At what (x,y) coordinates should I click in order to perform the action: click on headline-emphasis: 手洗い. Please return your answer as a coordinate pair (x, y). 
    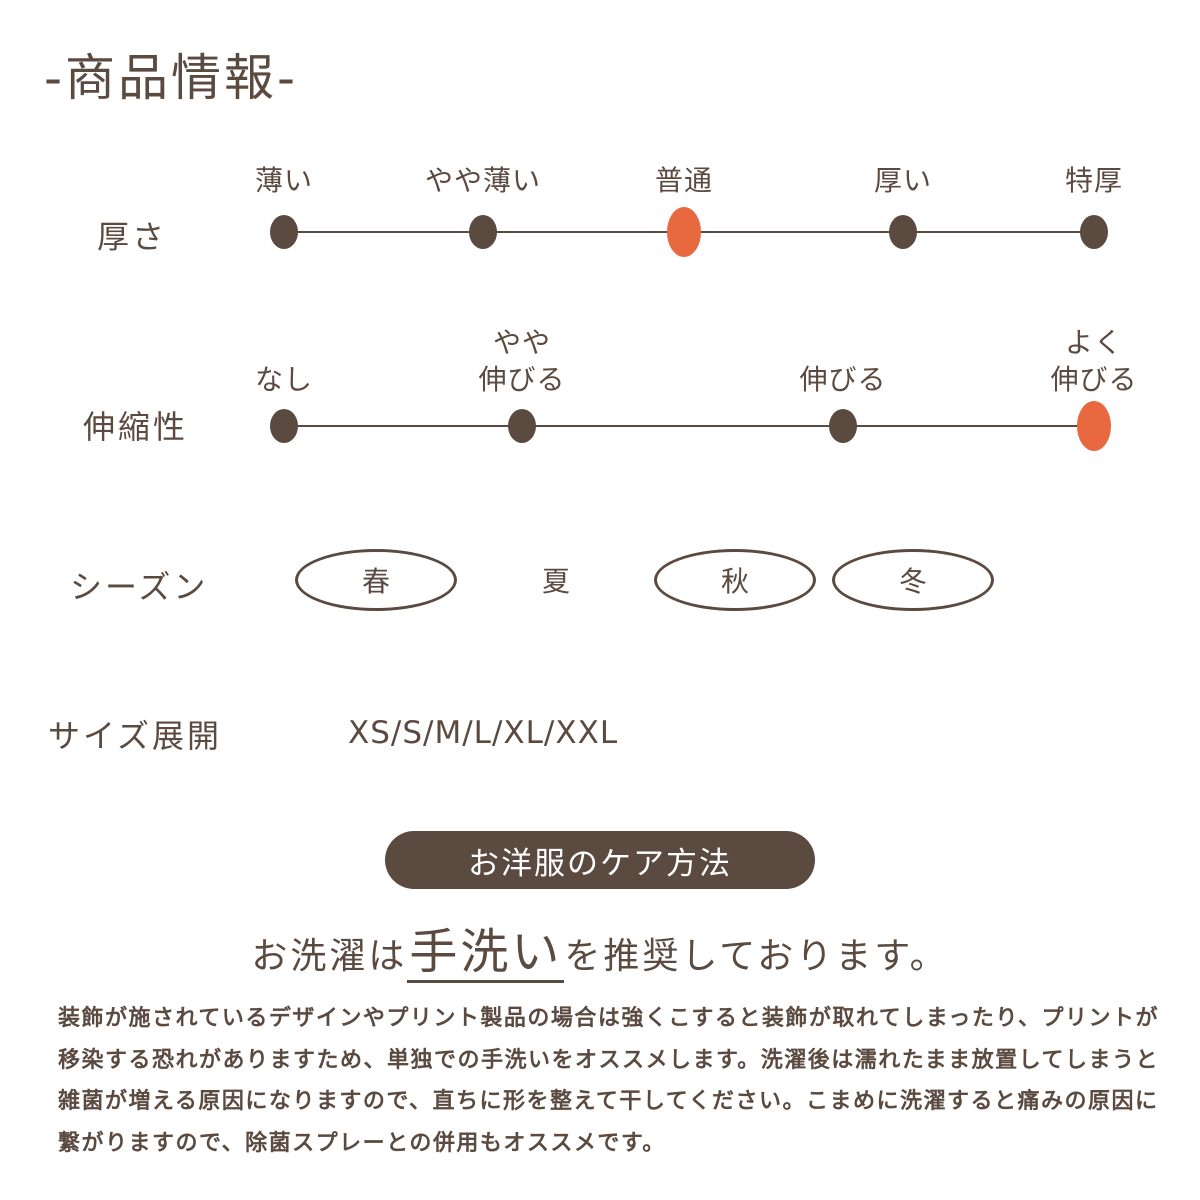
    Looking at the image, I should click on (486, 953).